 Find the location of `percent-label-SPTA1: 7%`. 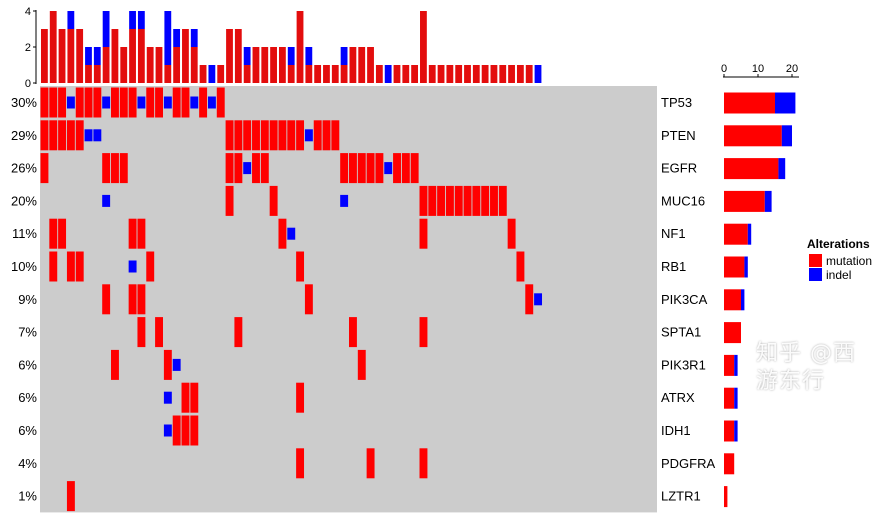

percent-label-SPTA1: 7% is located at coordinates (27, 332).